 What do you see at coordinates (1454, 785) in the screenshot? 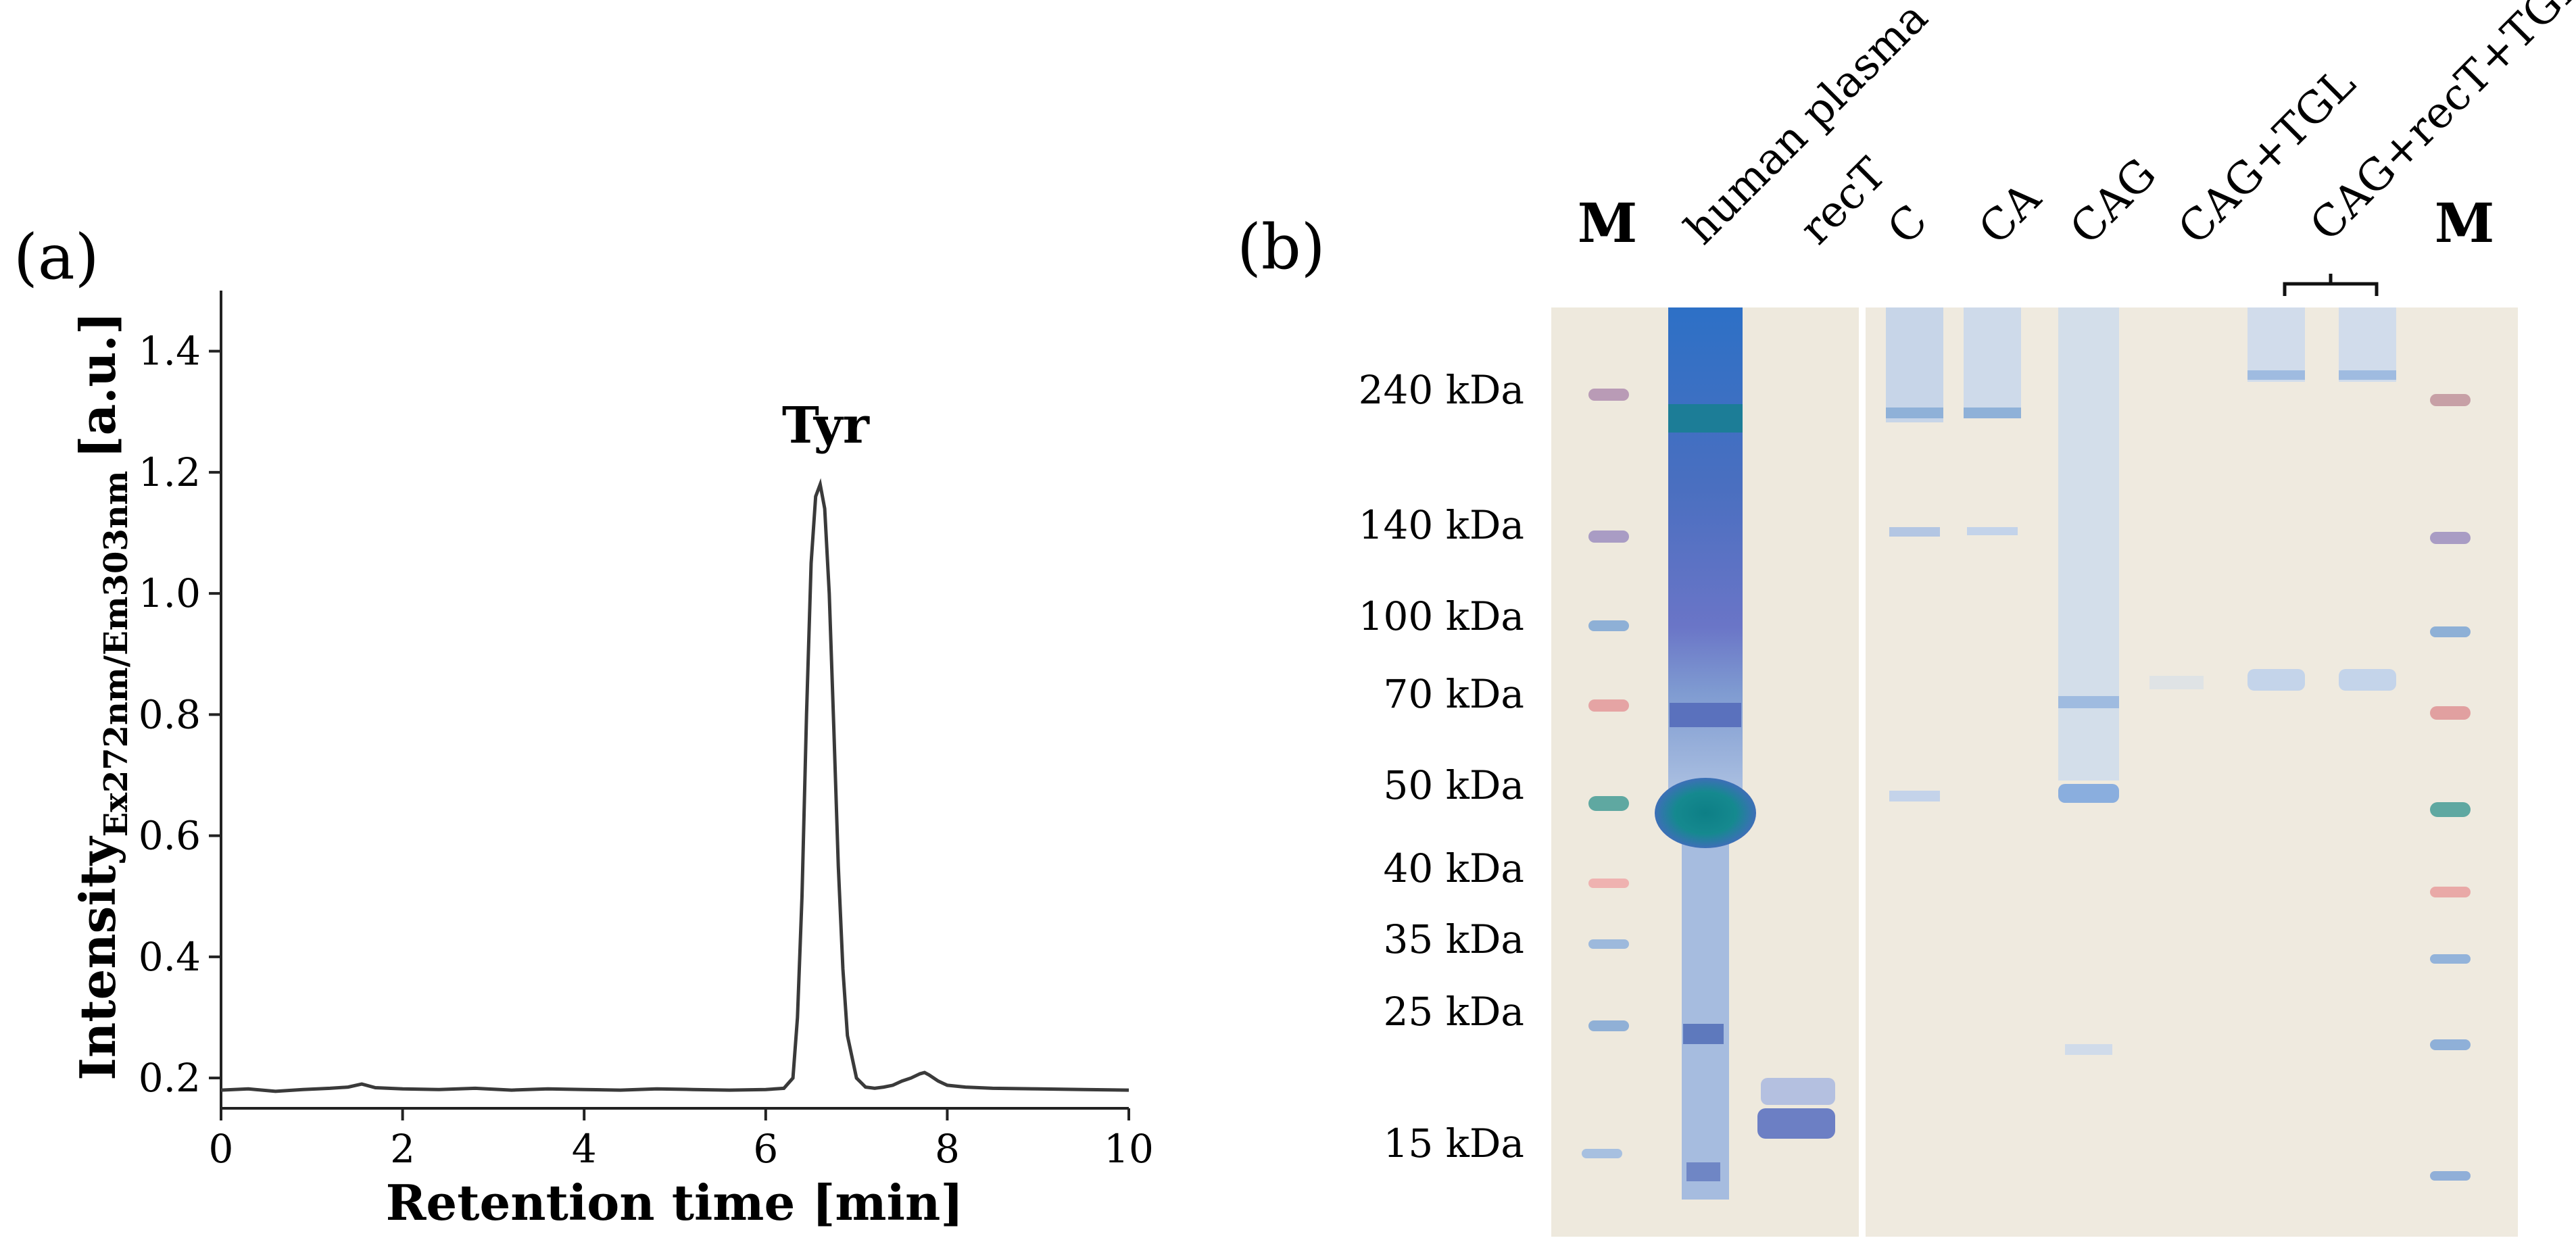
I see `kda-label-50: 50 kDa` at bounding box center [1454, 785].